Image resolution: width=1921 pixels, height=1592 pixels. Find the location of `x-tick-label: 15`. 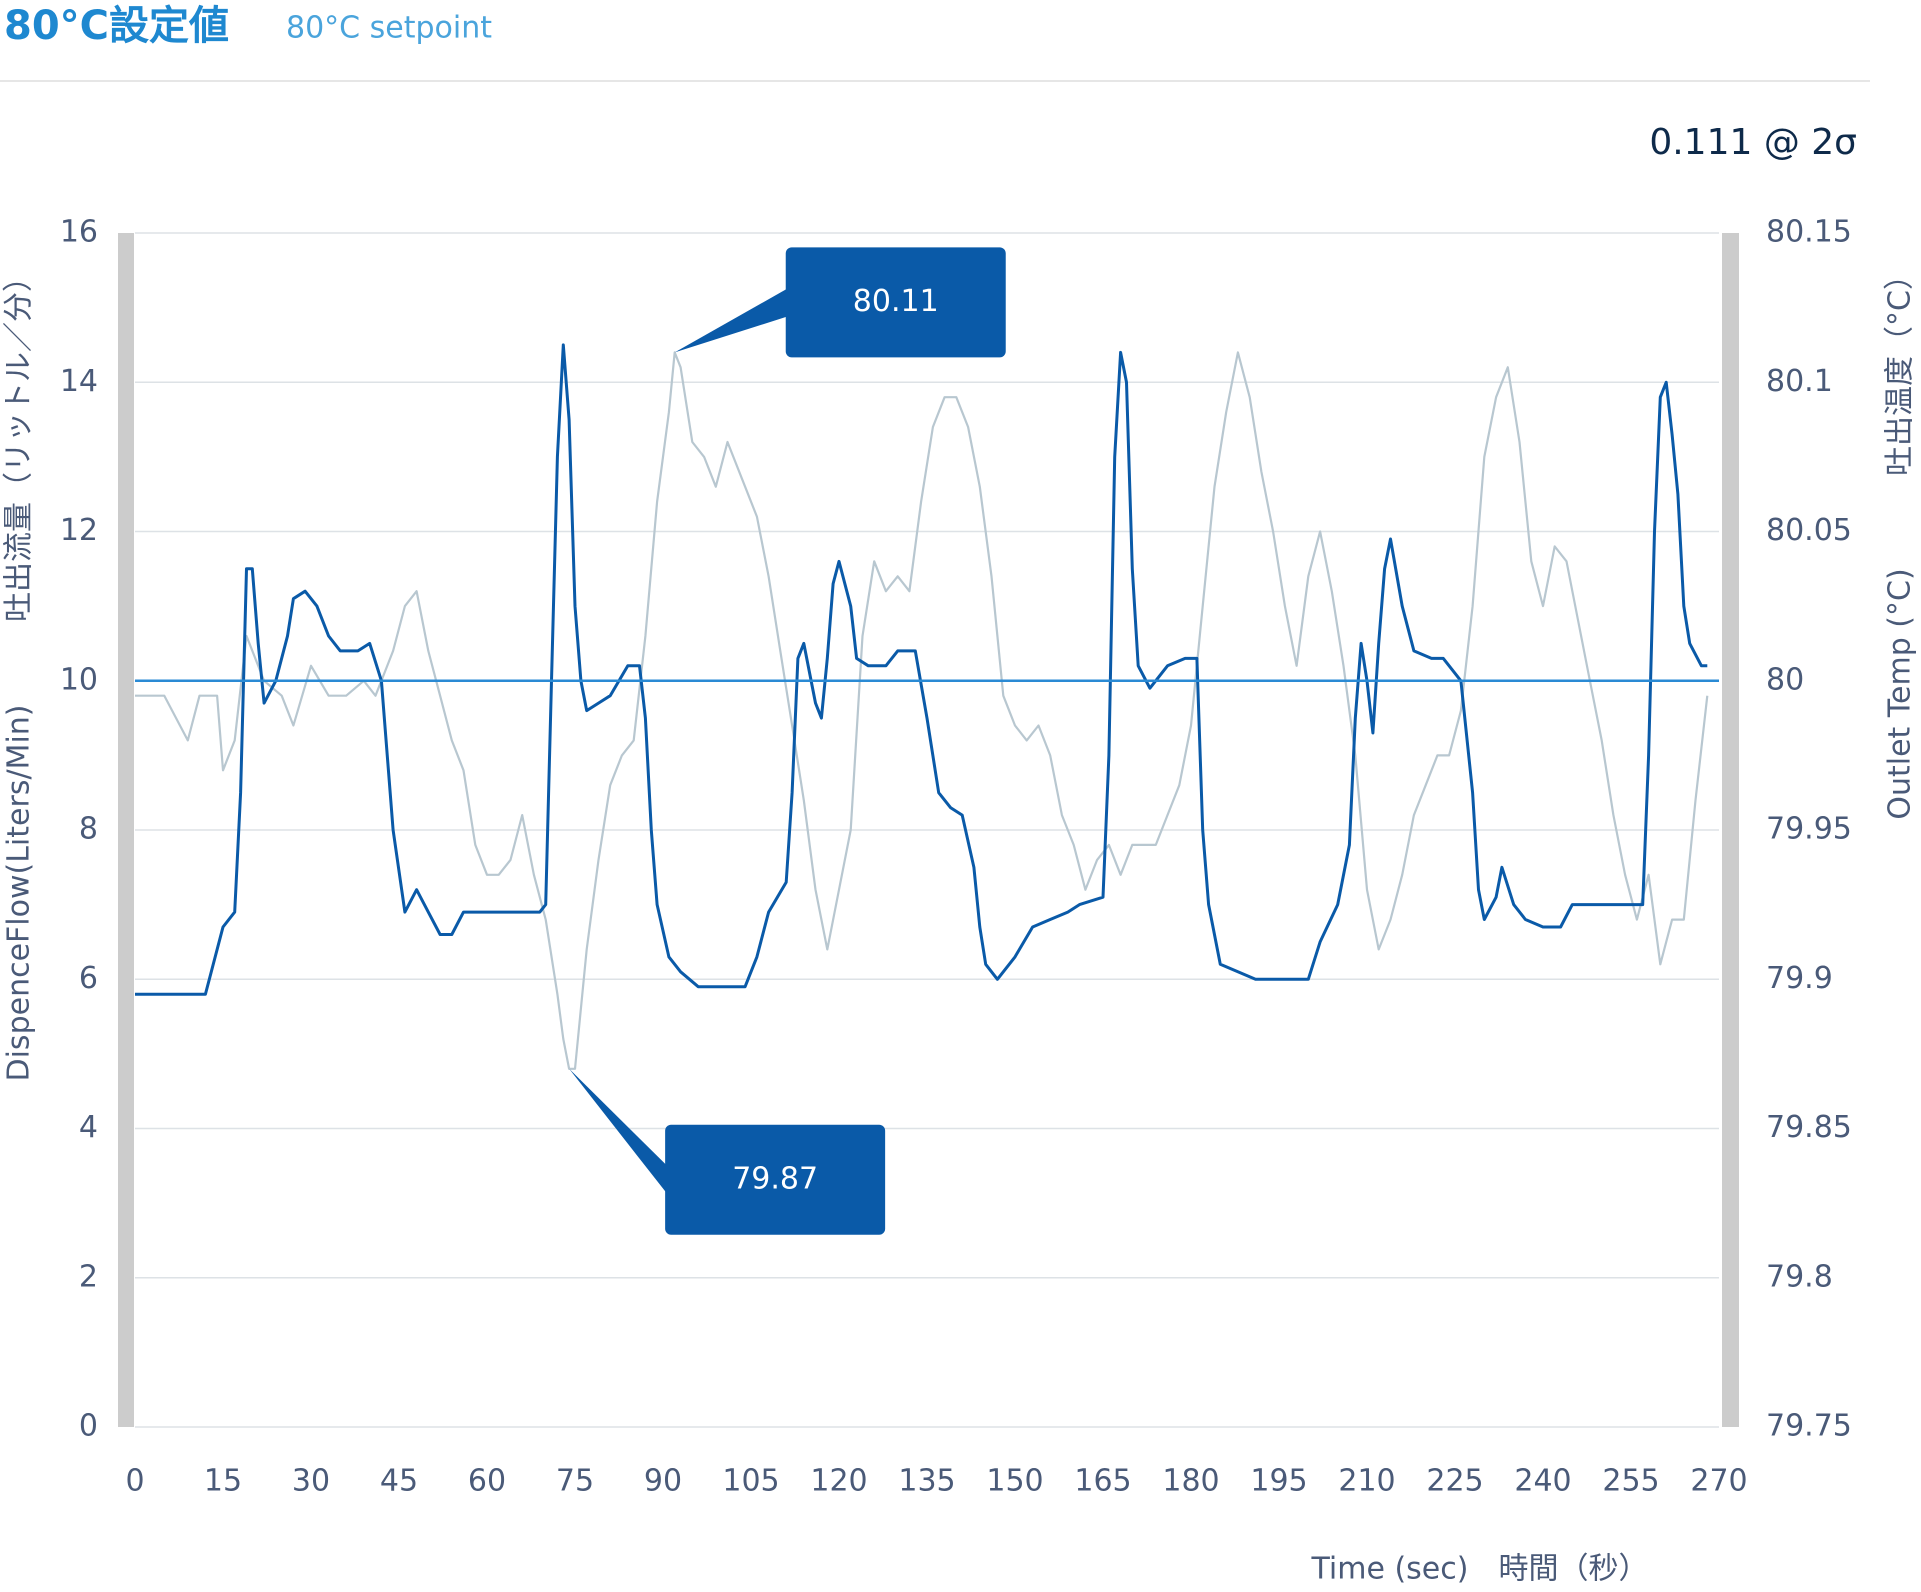

x-tick-label: 15 is located at coordinates (223, 1481).